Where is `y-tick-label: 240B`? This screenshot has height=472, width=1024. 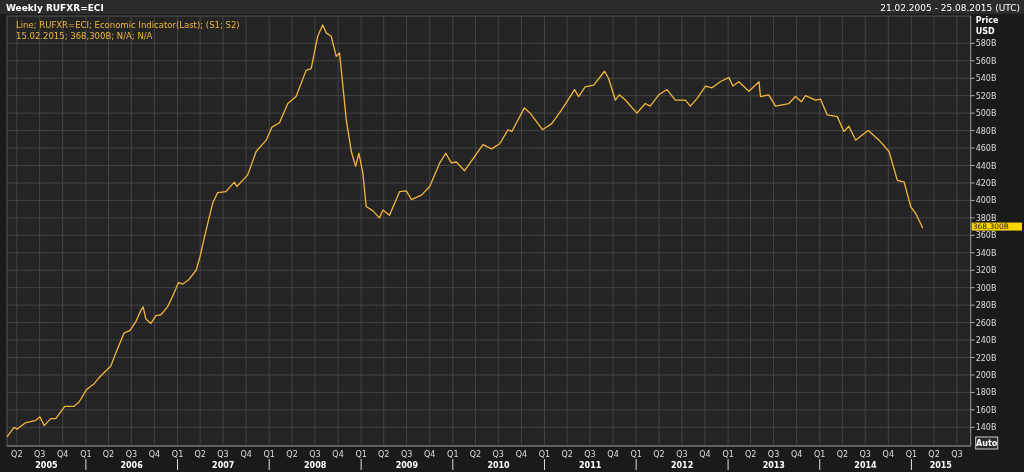
y-tick-label: 240B is located at coordinates (986, 341).